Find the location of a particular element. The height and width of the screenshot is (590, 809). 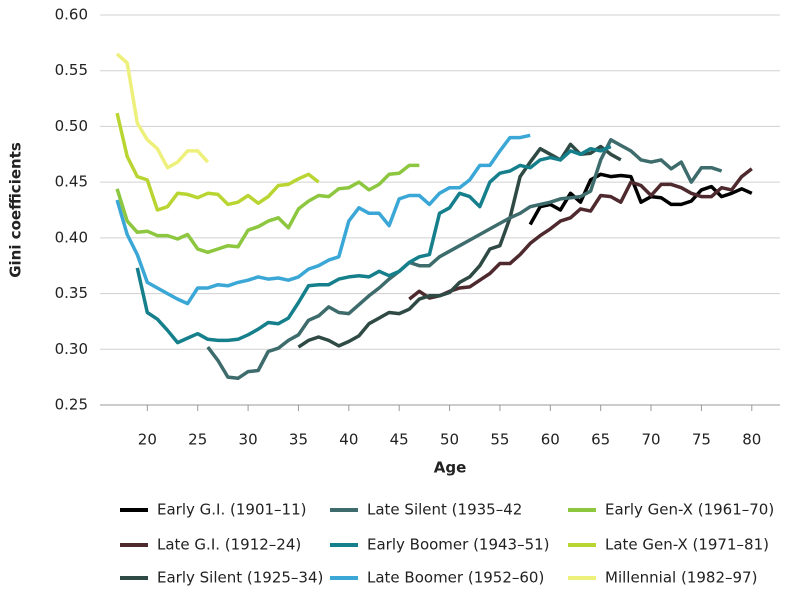

y-tick-label: 0.60 is located at coordinates (71, 15).